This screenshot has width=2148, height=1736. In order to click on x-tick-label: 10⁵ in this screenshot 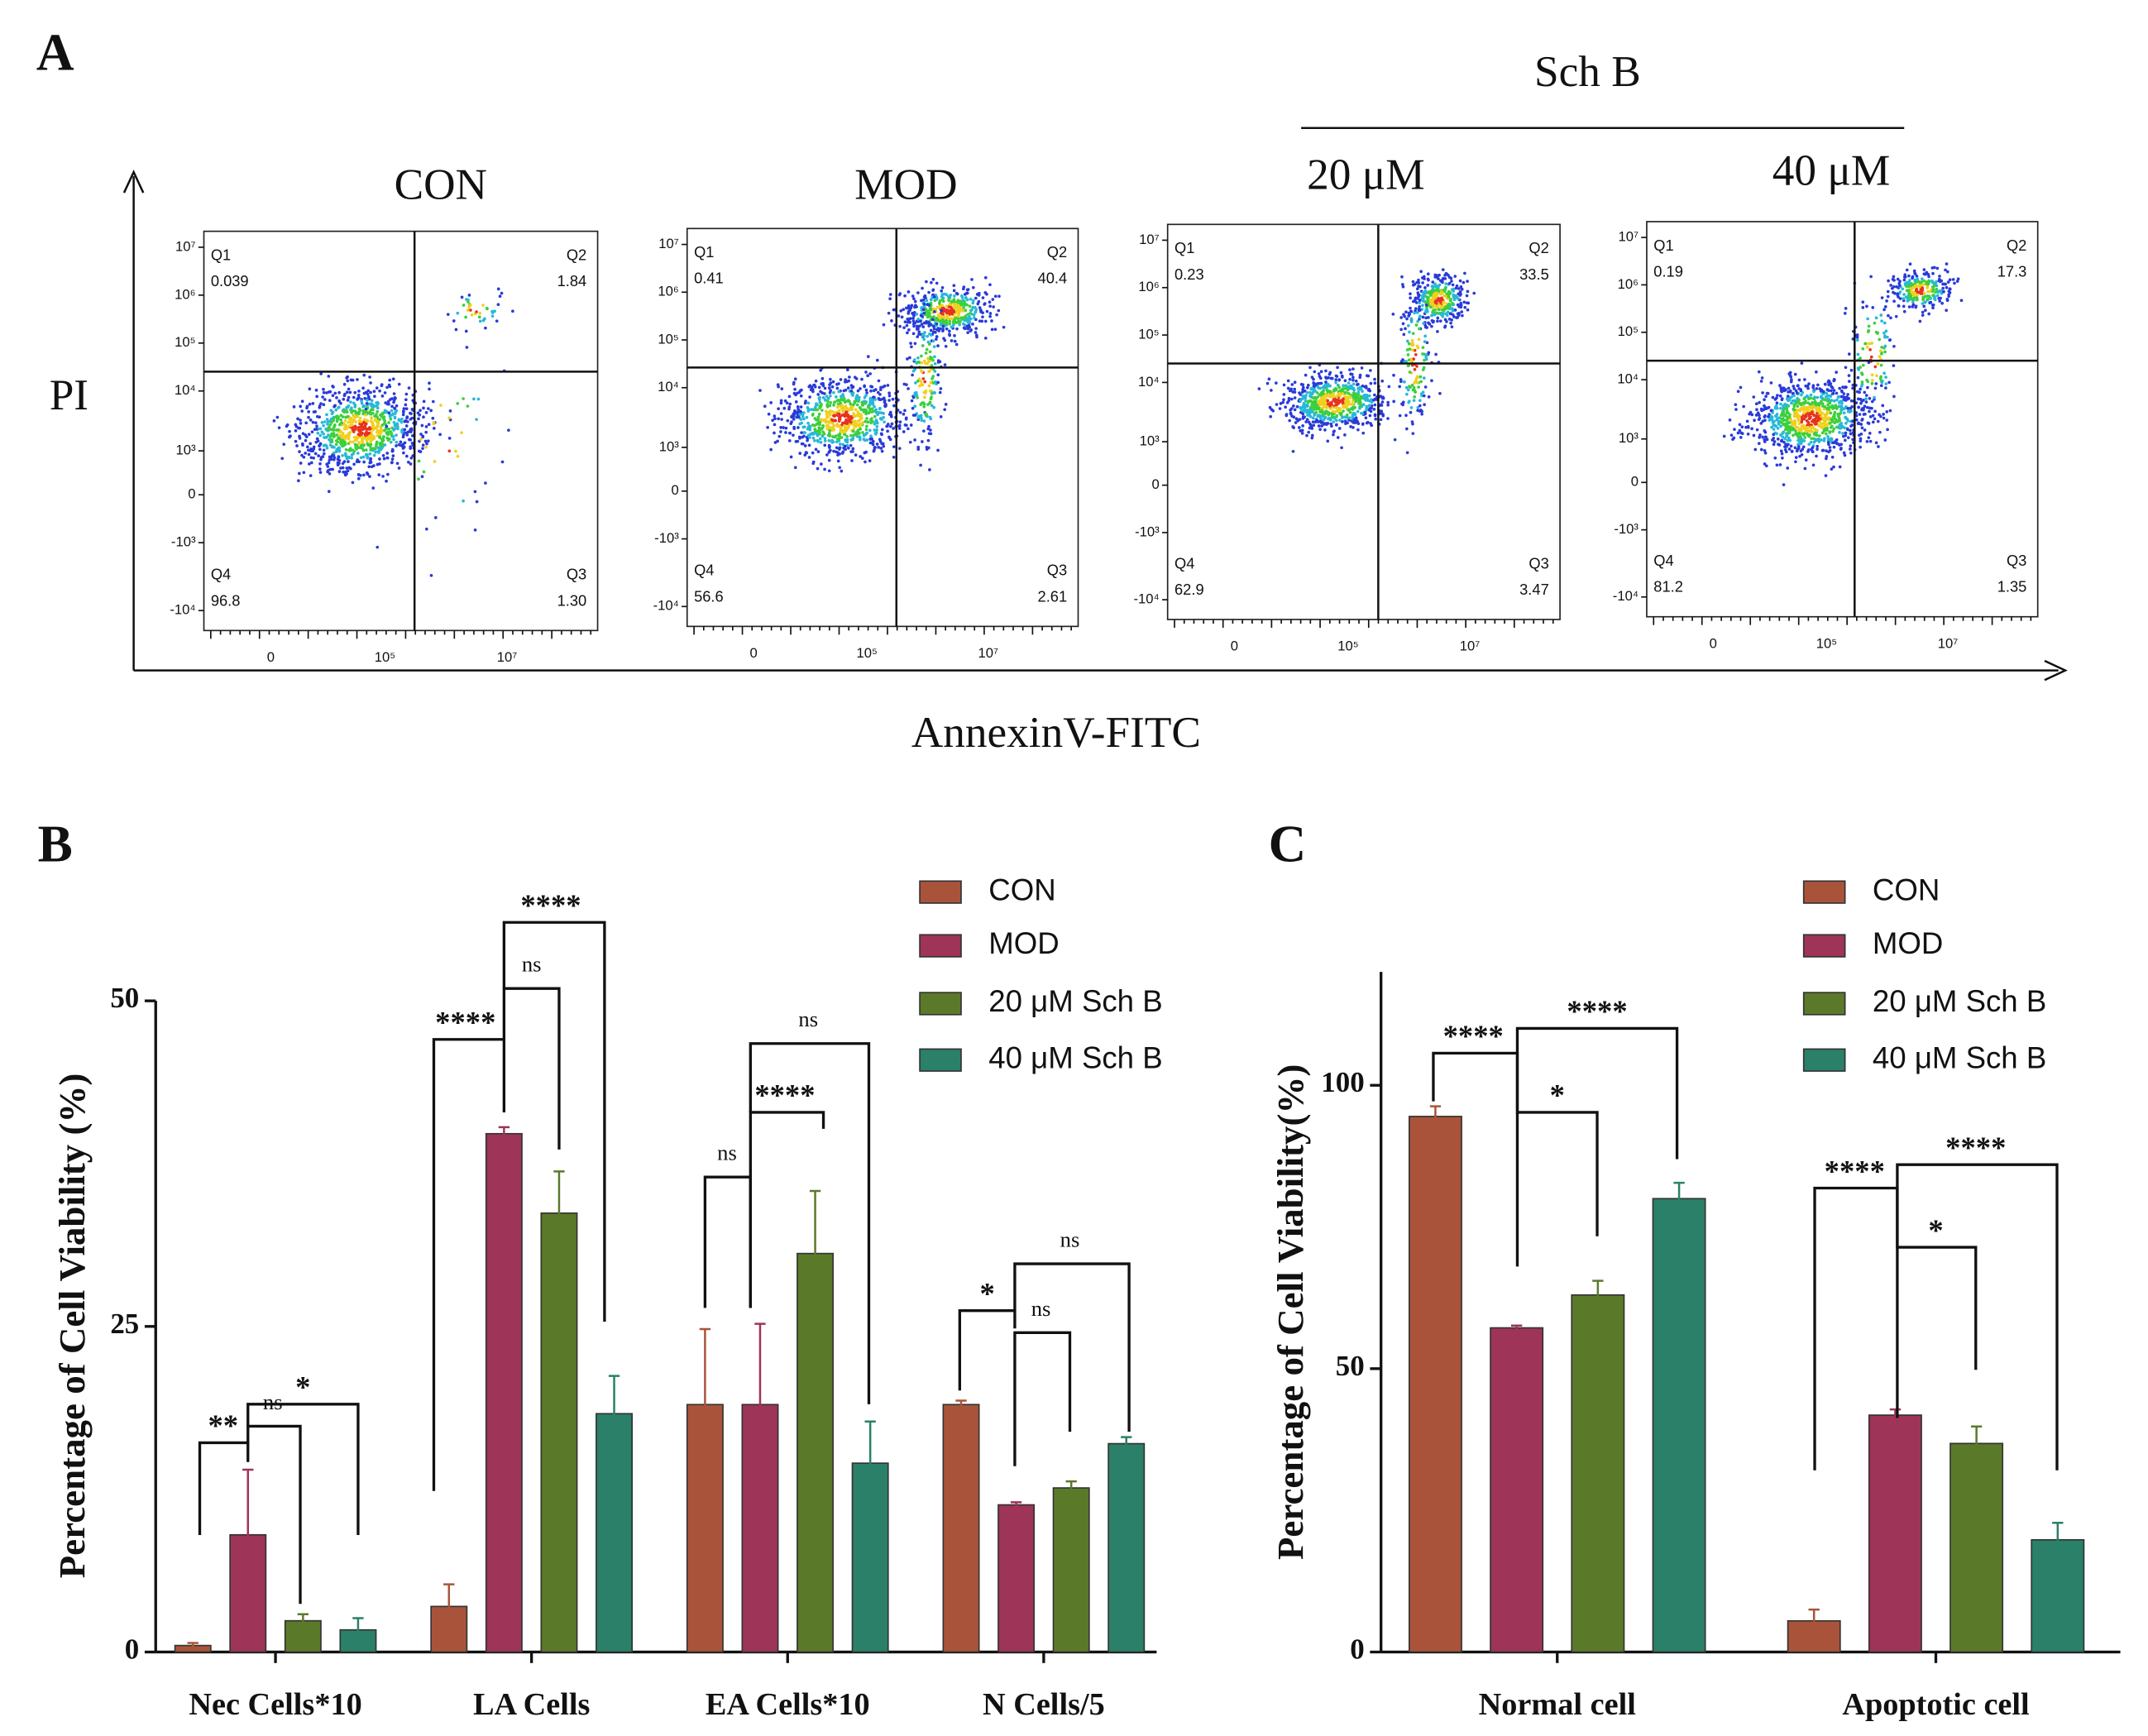, I will do `click(867, 653)`.